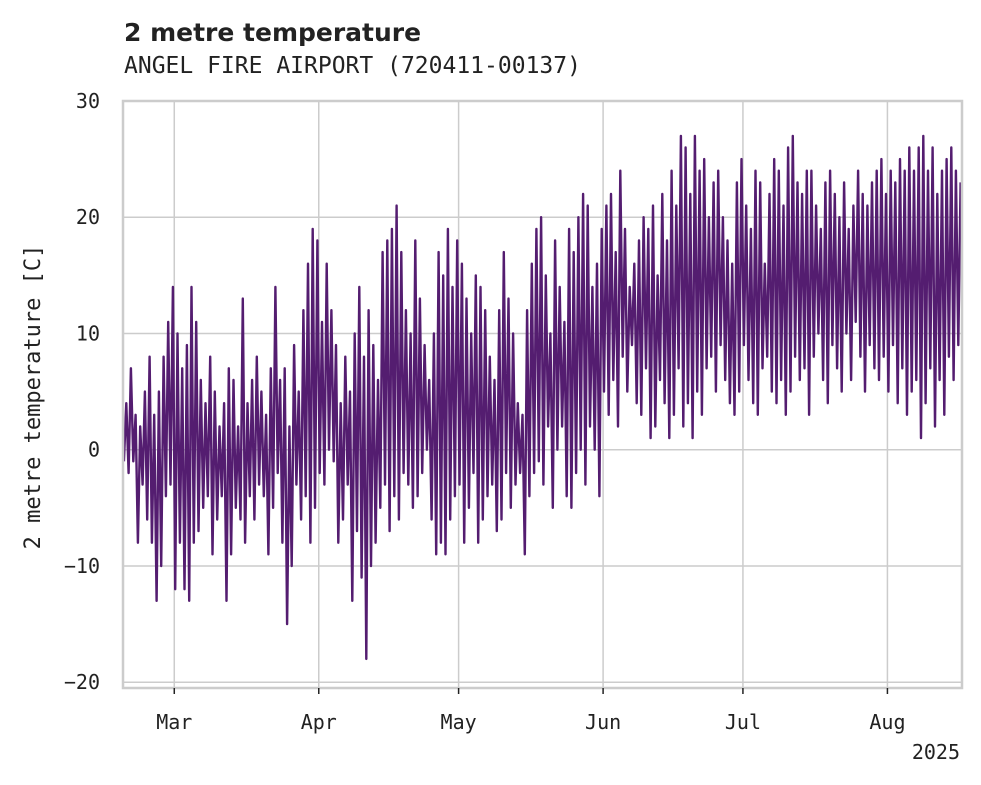 The width and height of the screenshot is (981, 785). What do you see at coordinates (936, 752) in the screenshot?
I see `x-axis-year-label: 2025` at bounding box center [936, 752].